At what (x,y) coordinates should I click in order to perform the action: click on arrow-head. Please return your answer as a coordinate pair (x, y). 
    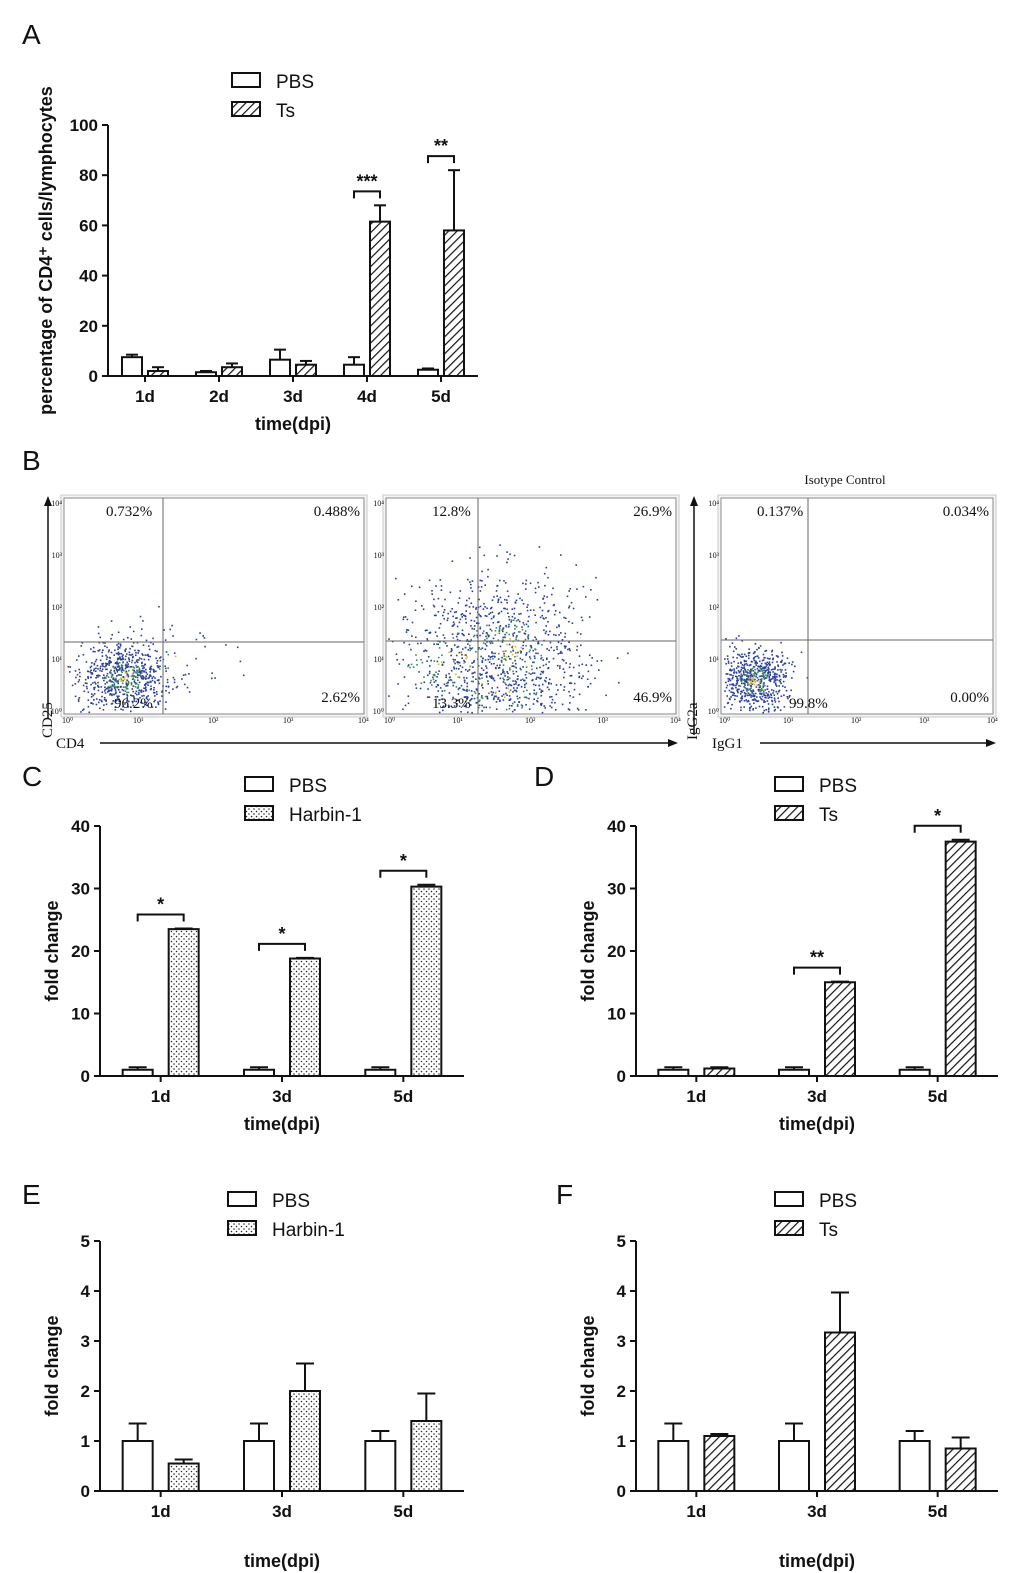
    Looking at the image, I should click on (991, 743).